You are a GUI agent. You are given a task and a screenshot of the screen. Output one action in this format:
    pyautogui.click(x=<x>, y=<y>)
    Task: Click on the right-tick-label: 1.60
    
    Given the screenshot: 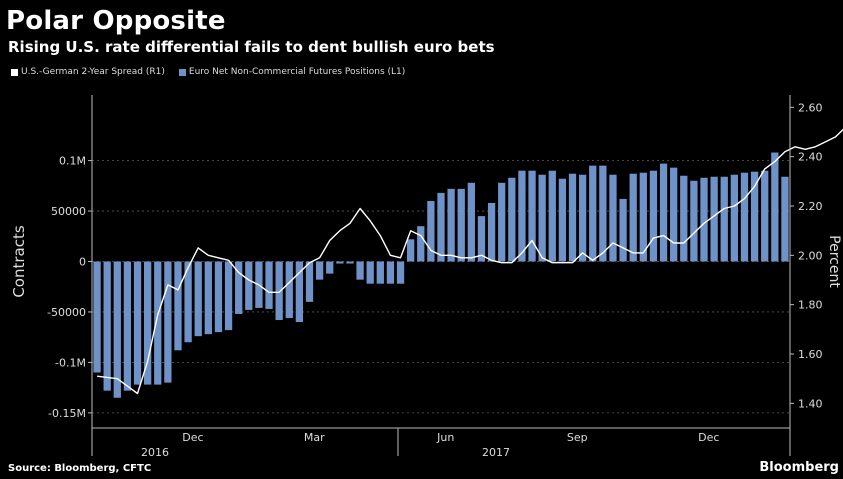 What is the action you would take?
    pyautogui.click(x=810, y=354)
    